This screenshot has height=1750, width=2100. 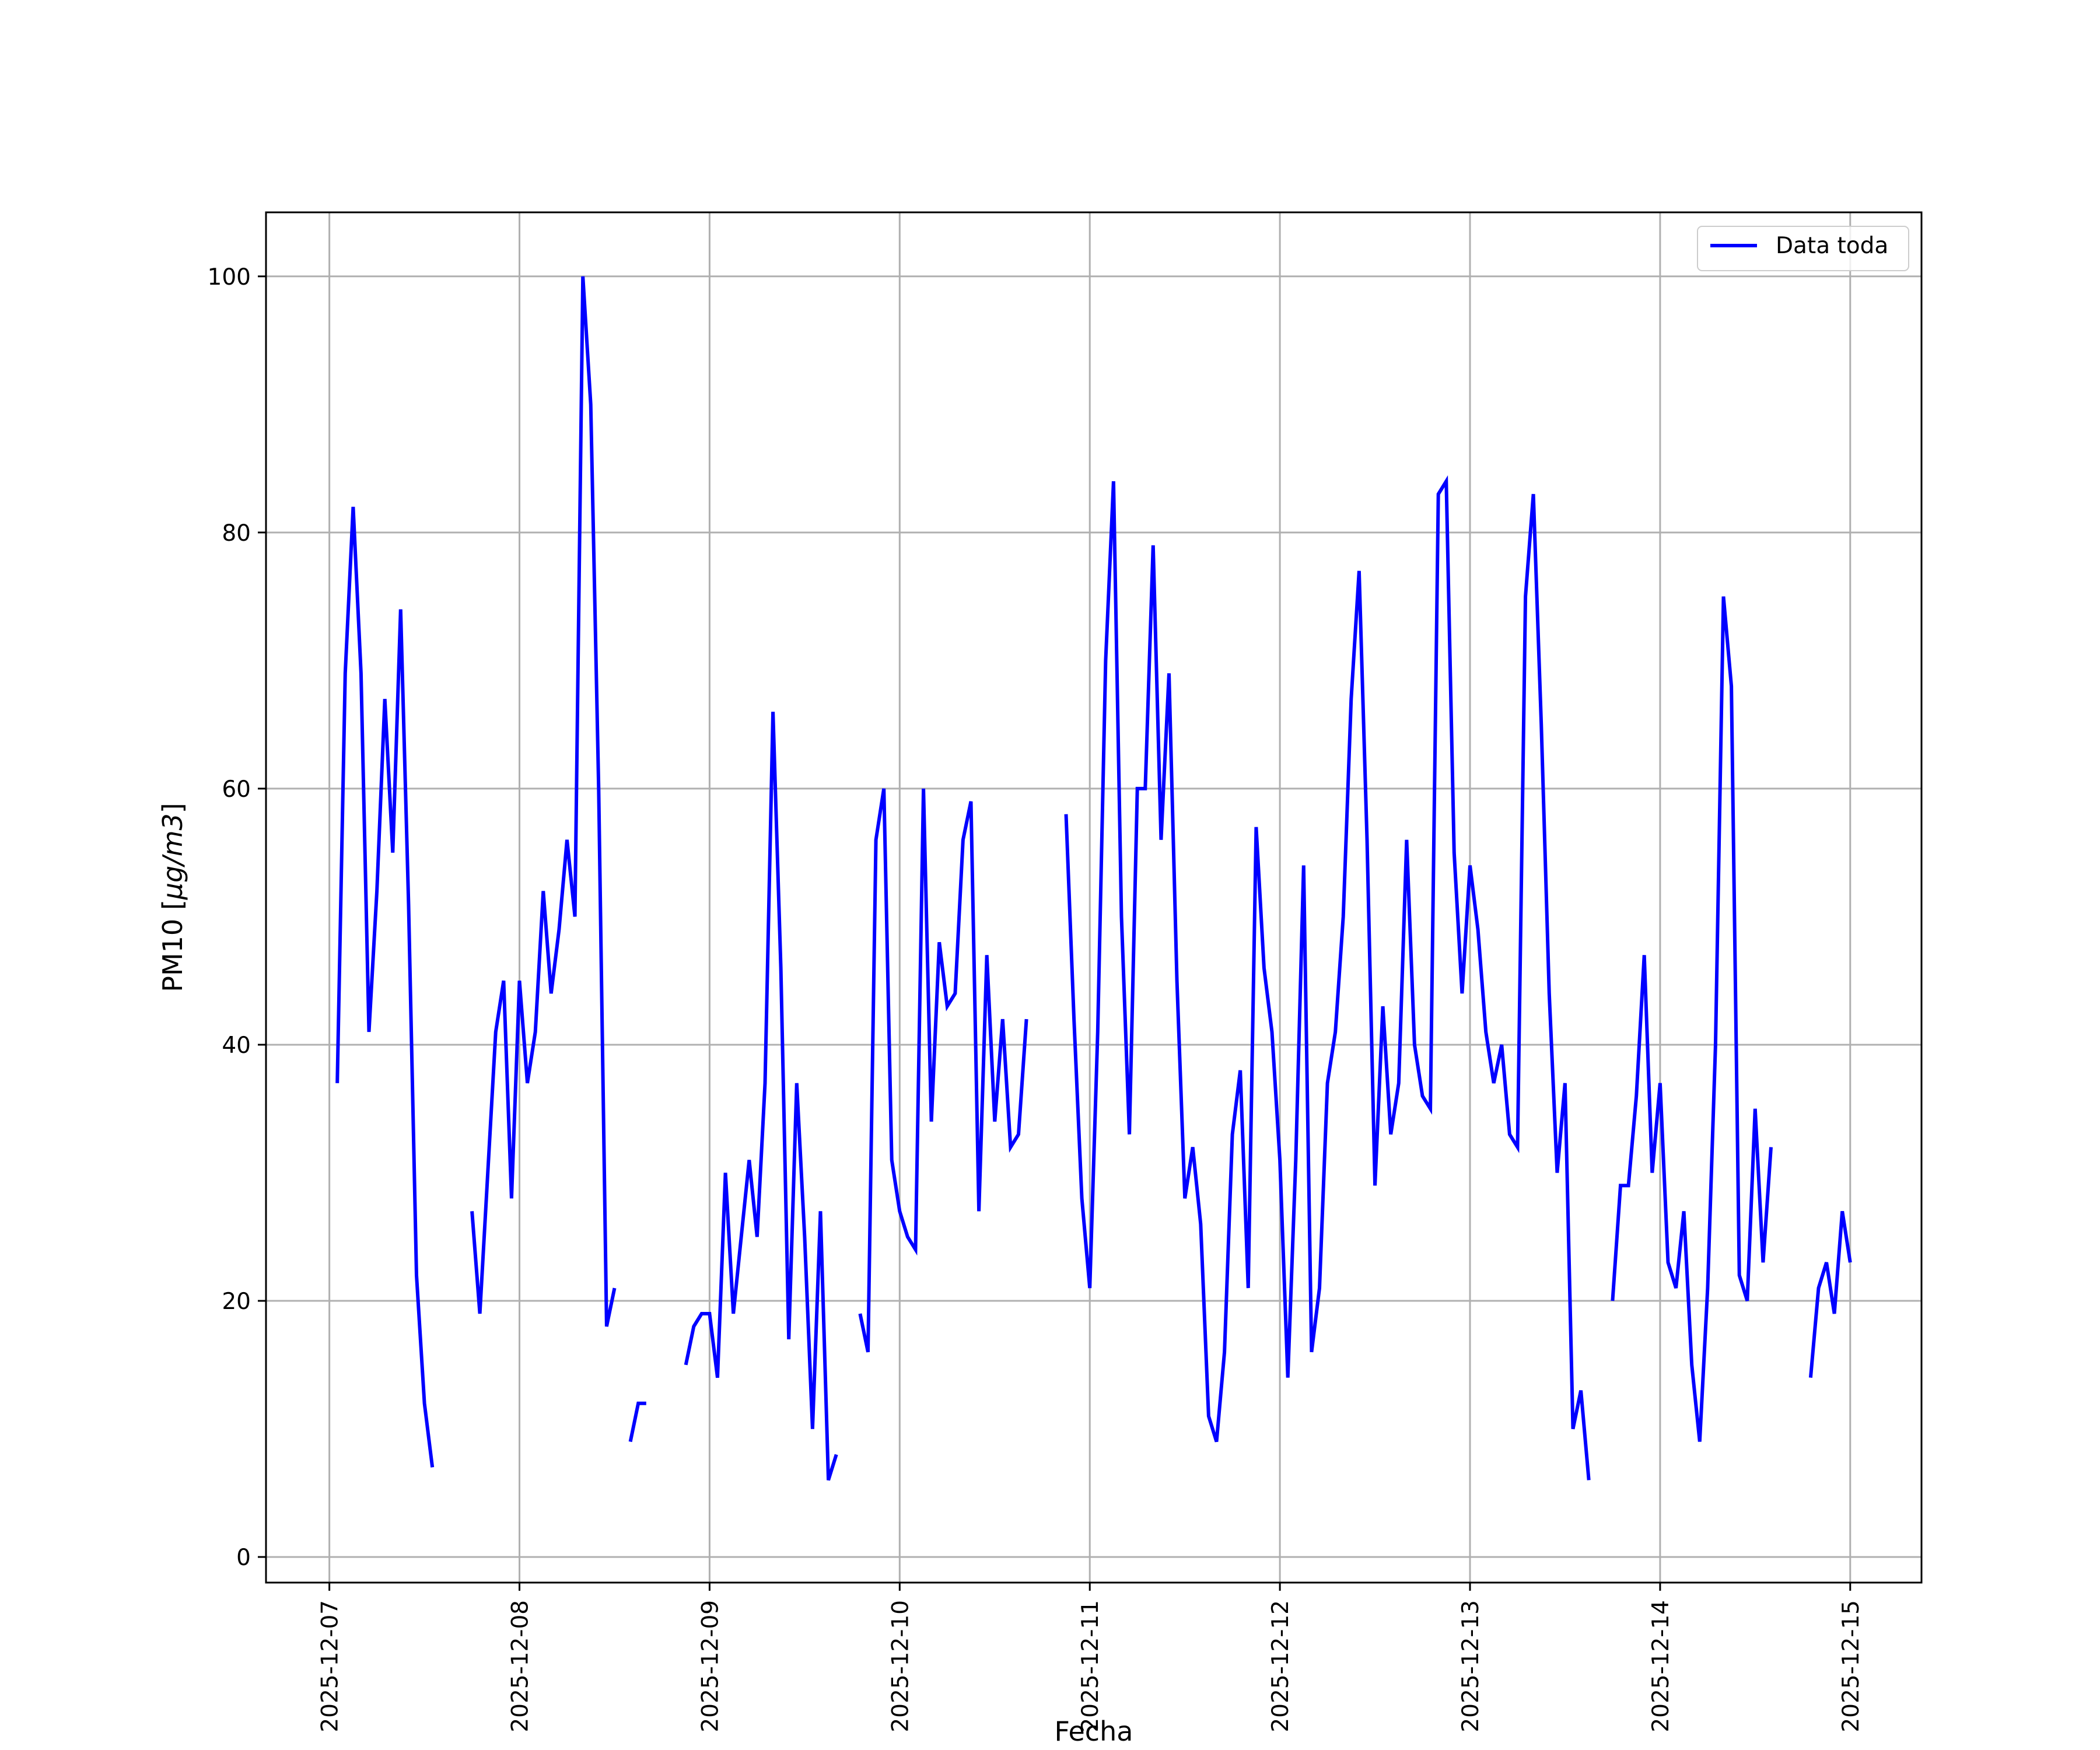 What do you see at coordinates (1281, 1666) in the screenshot?
I see `x-tick-label: 2025-12-12` at bounding box center [1281, 1666].